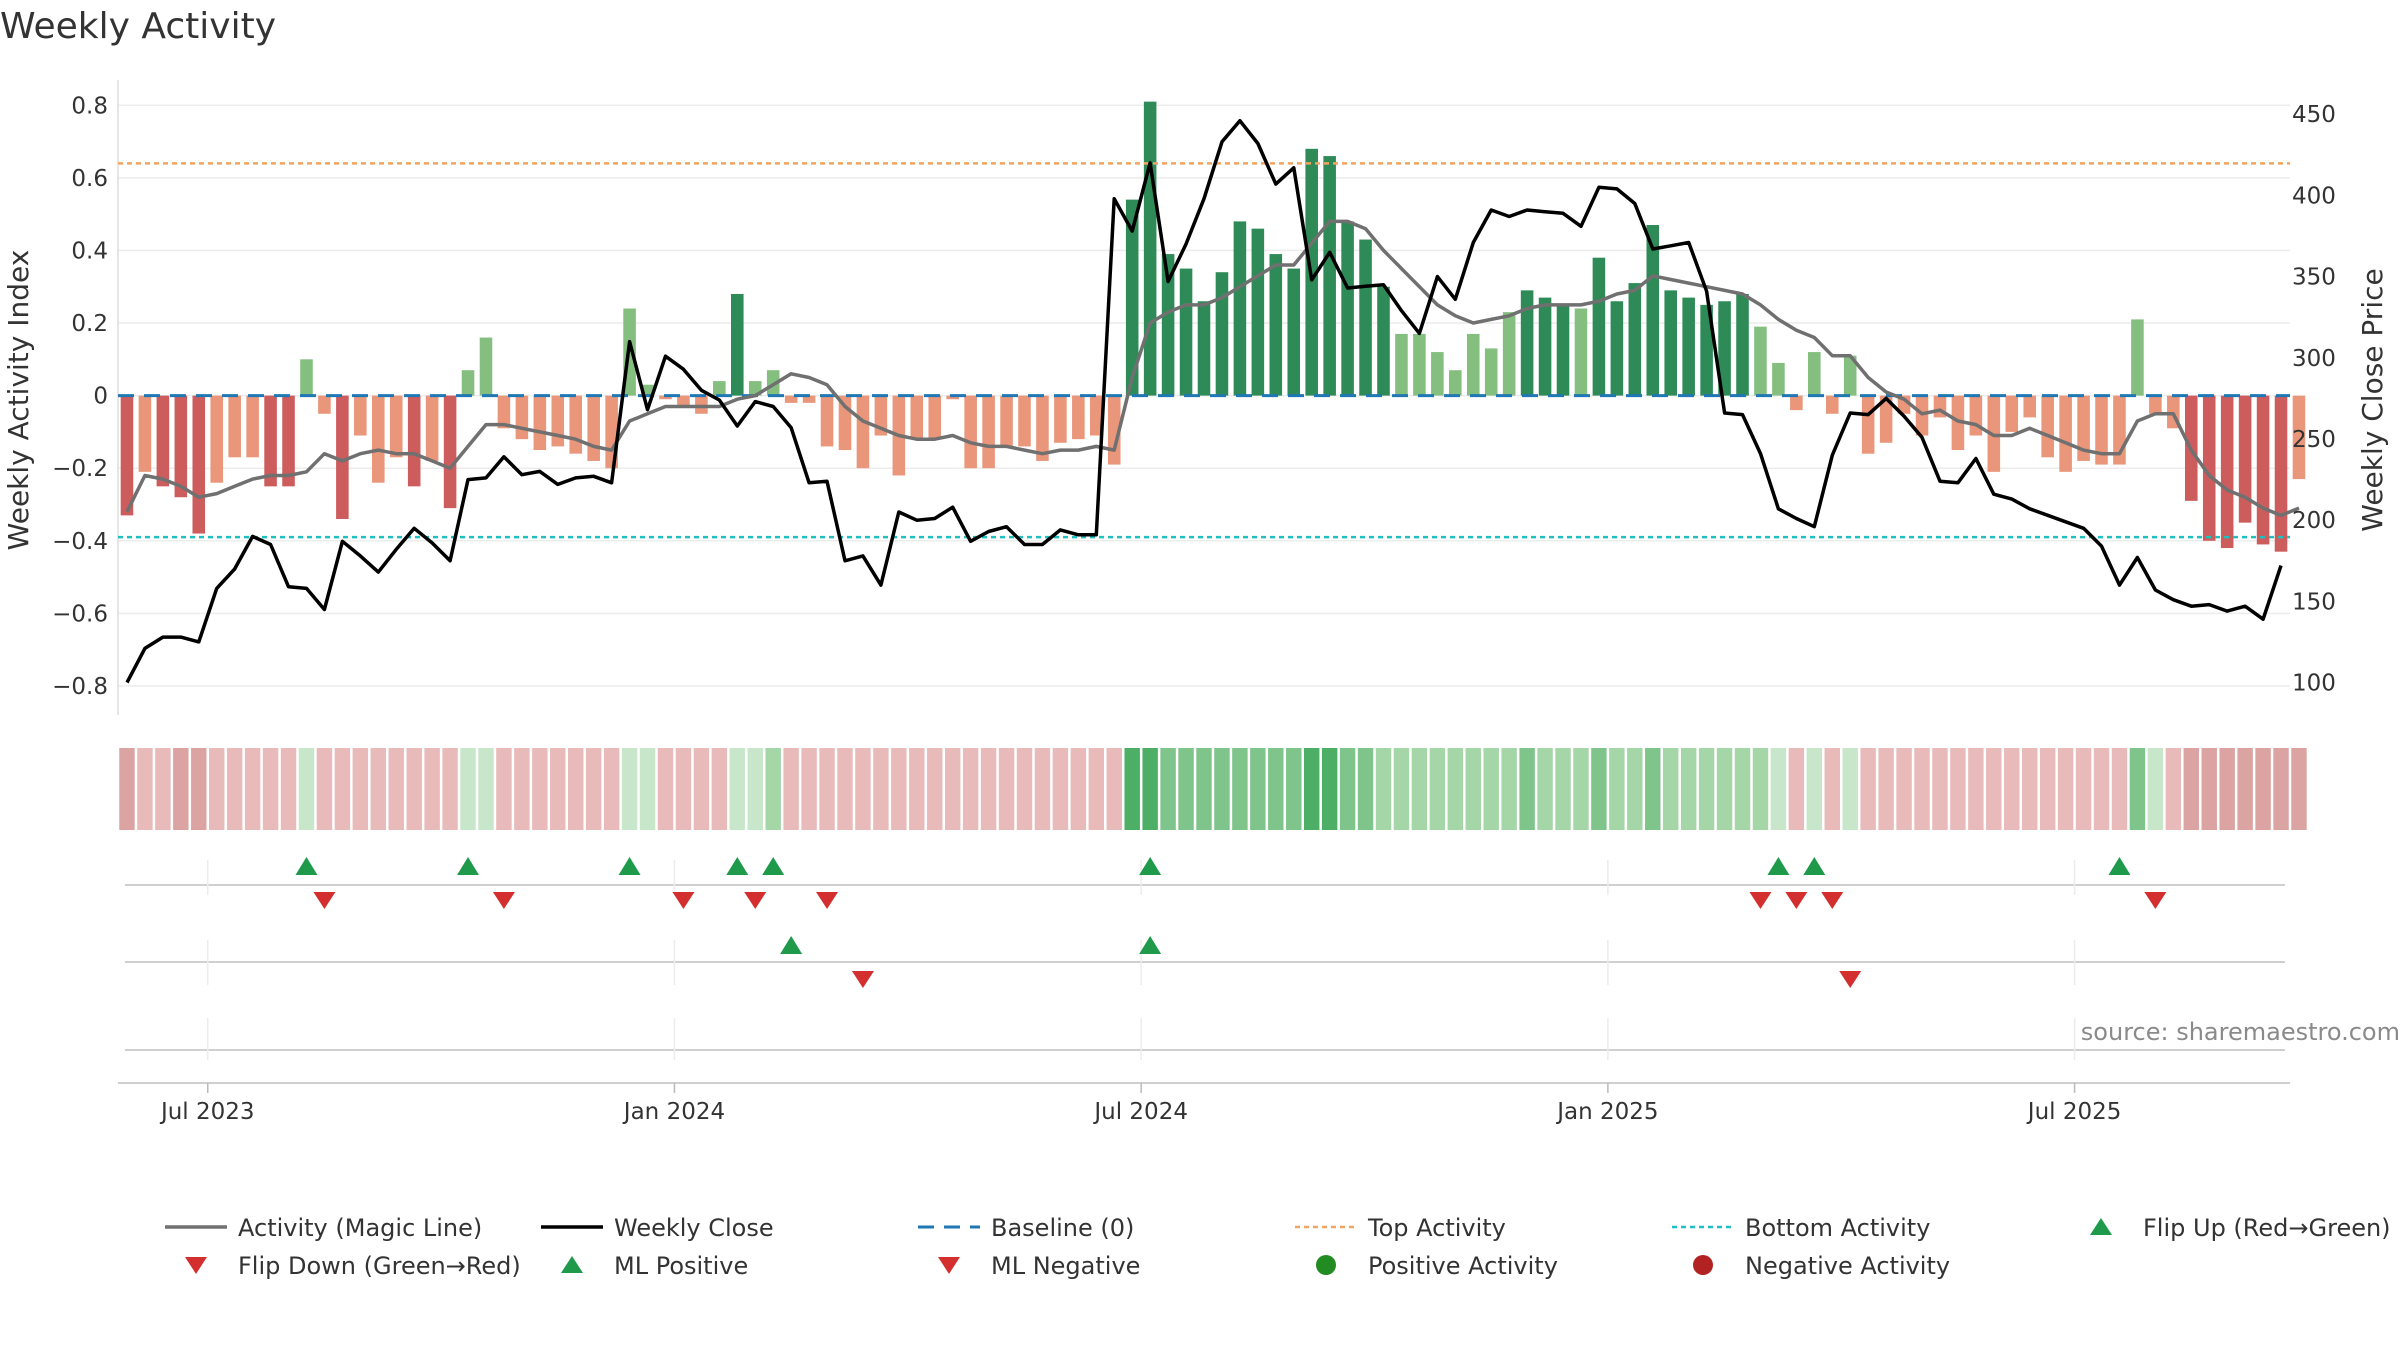 This screenshot has width=2400, height=1350. I want to click on x-tick-label-4: Jul 2025, so click(2074, 1112).